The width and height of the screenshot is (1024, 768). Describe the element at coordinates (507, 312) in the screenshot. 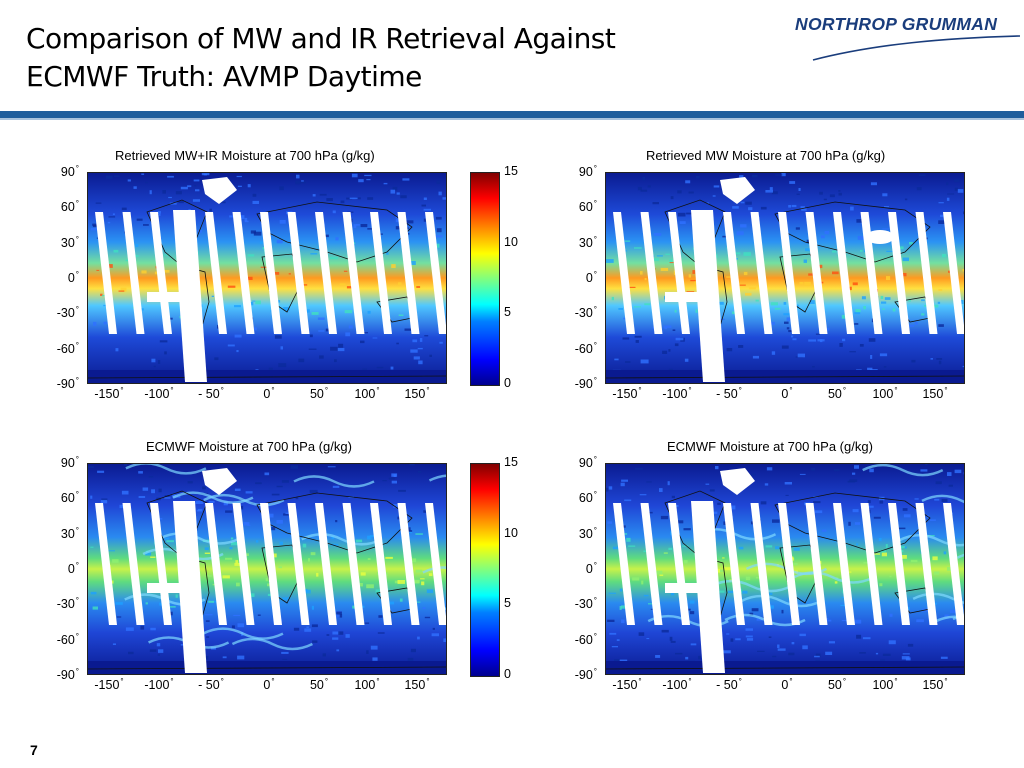

I see `colorbar-tick-label: 5` at that location.